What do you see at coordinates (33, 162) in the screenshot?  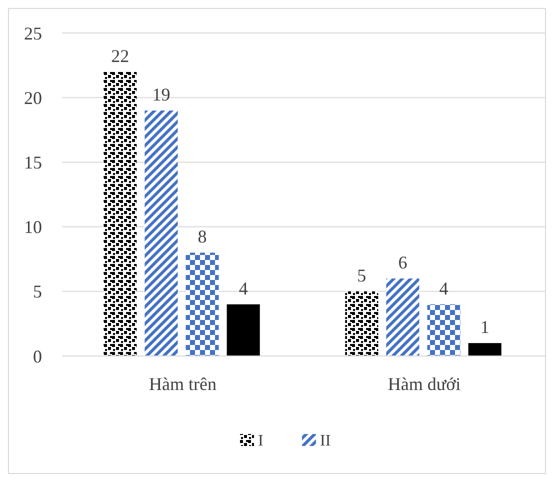 I see `y-tick-label: 15` at bounding box center [33, 162].